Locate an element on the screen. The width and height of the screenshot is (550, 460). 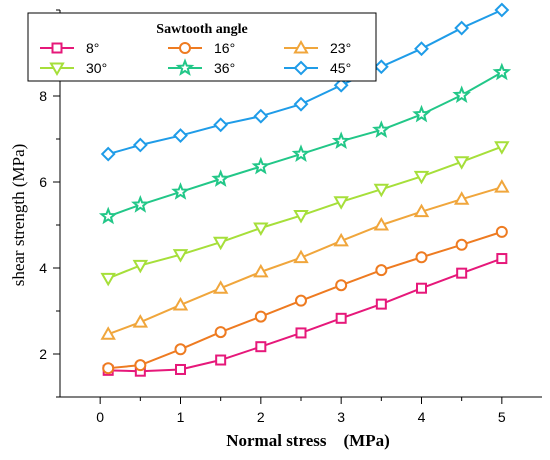
legend-label: 45° is located at coordinates (340, 68).